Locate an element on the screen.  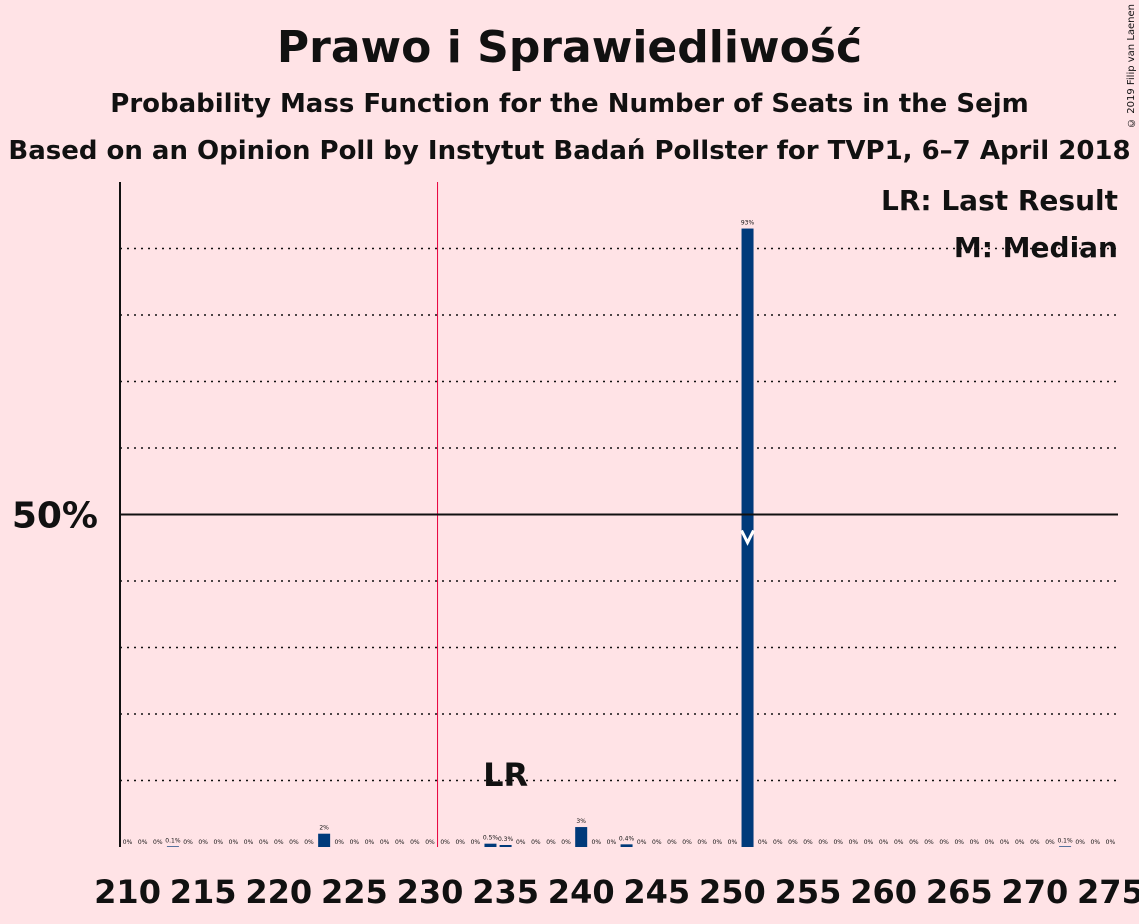
x-tick-label: 240 is located at coordinates (581, 892).